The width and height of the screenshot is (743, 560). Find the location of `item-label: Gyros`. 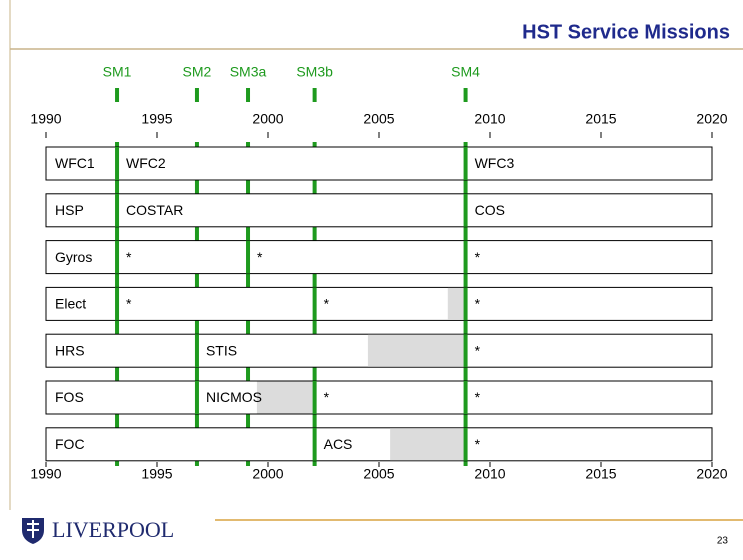

item-label: Gyros is located at coordinates (73, 257).